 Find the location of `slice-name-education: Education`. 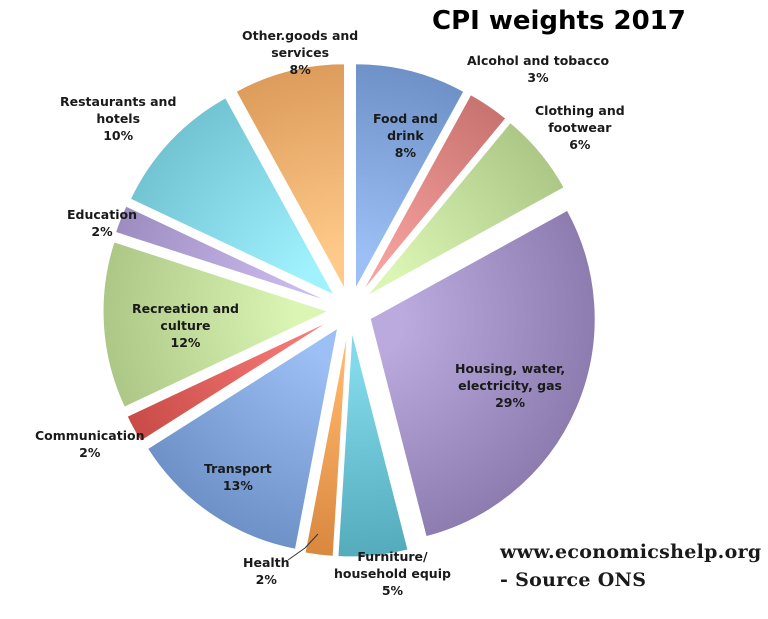

slice-name-education: Education is located at coordinates (102, 214).